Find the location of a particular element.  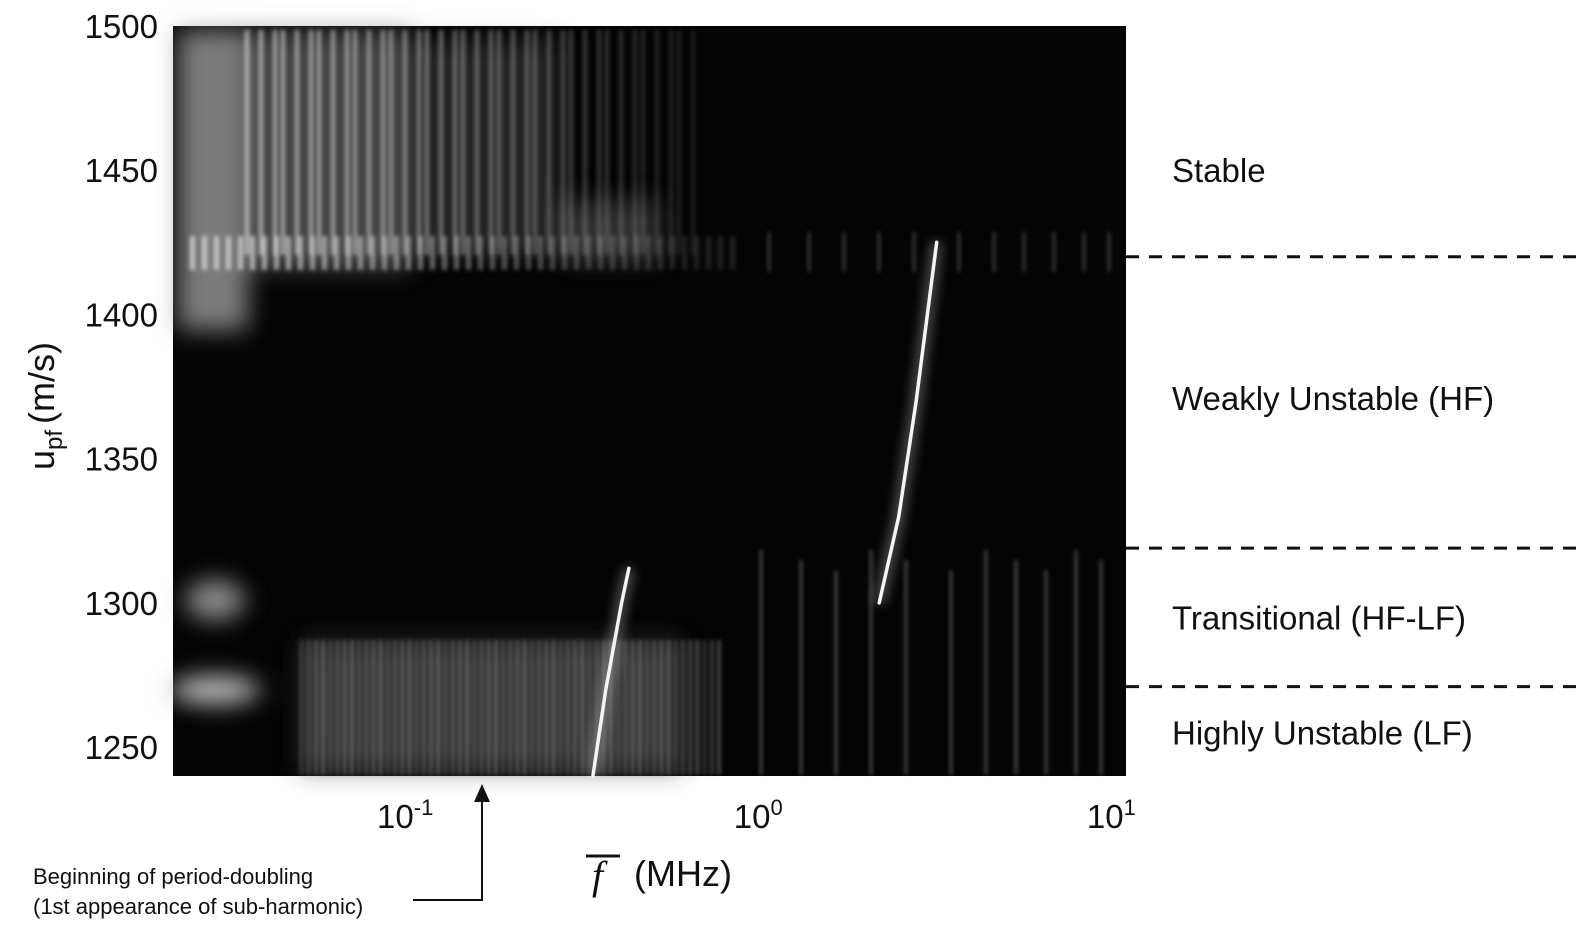

regime-label: Stable is located at coordinates (1219, 170).